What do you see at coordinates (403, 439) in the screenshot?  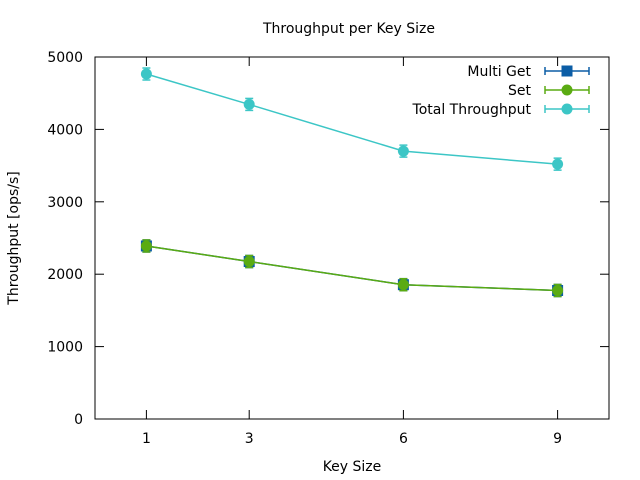 I see `x-tick-label: 6` at bounding box center [403, 439].